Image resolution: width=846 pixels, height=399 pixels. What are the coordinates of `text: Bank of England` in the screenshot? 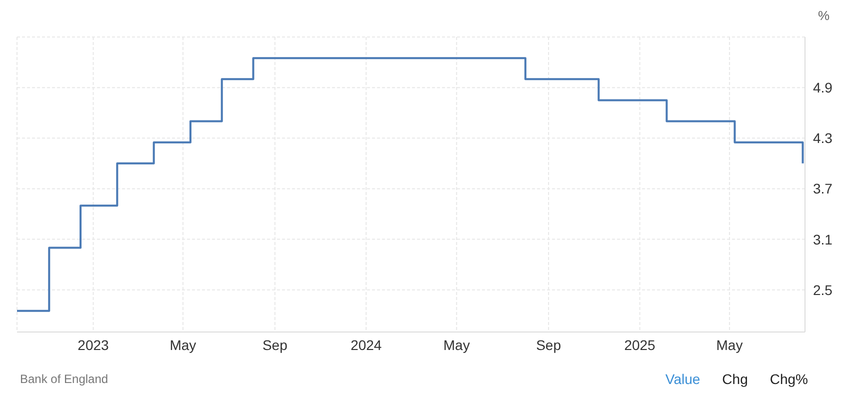 It's located at (64, 379).